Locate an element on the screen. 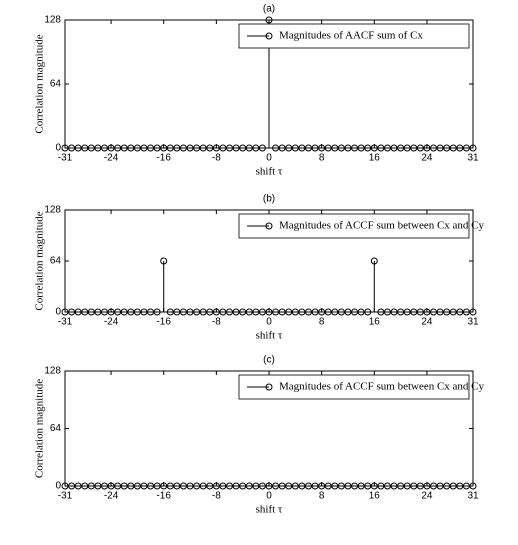  x-tick-label: 8 is located at coordinates (322, 158).